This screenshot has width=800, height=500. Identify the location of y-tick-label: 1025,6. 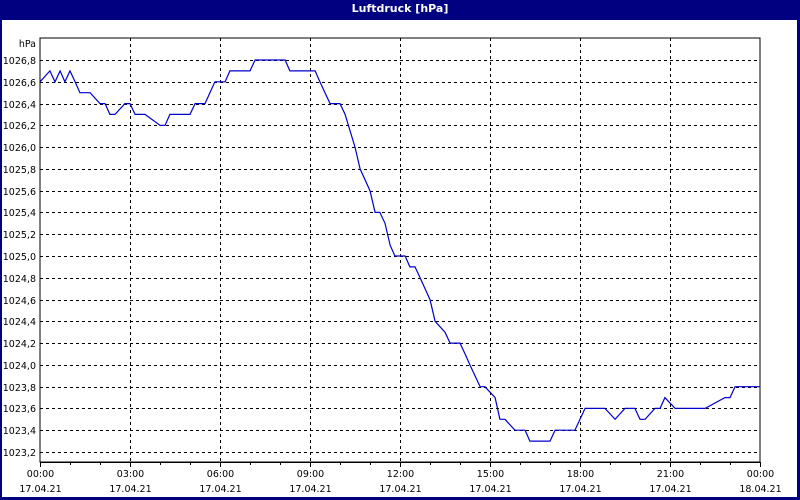
(19, 192).